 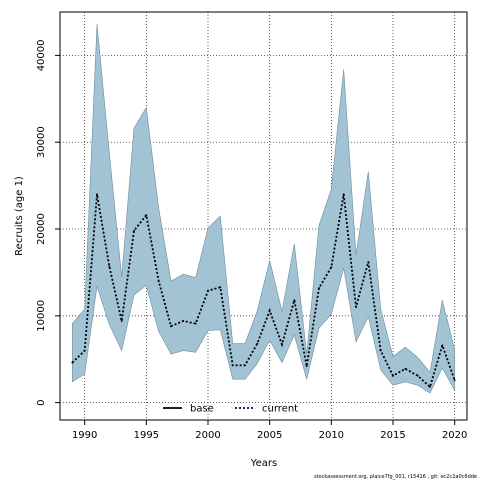 What do you see at coordinates (454, 435) in the screenshot?
I see `x-tick-label-2020: 2020` at bounding box center [454, 435].